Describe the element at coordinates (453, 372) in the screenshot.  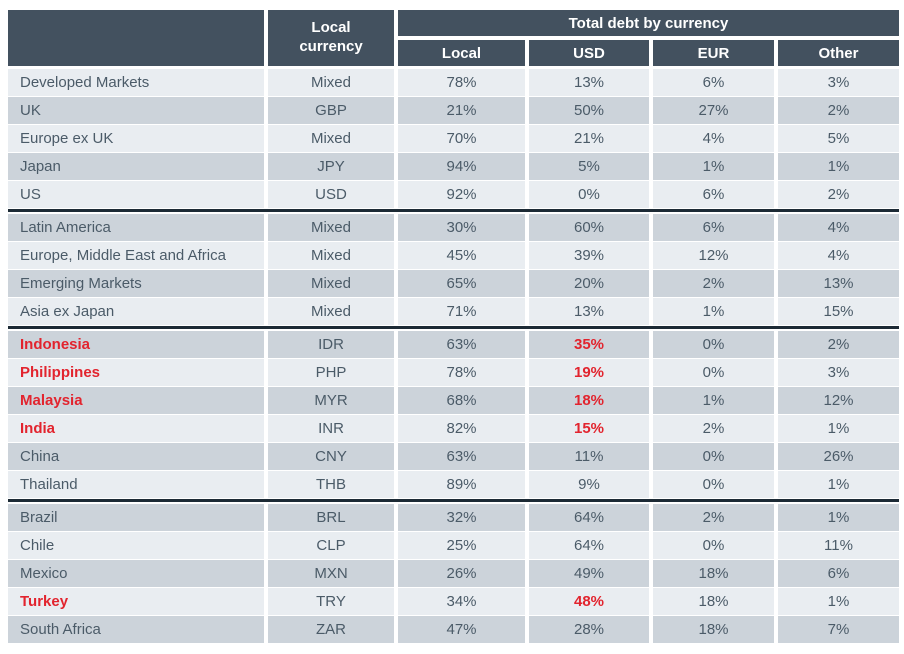
I see `table-row: Philippines PHP 78% 19% 0% 3%` at that location.